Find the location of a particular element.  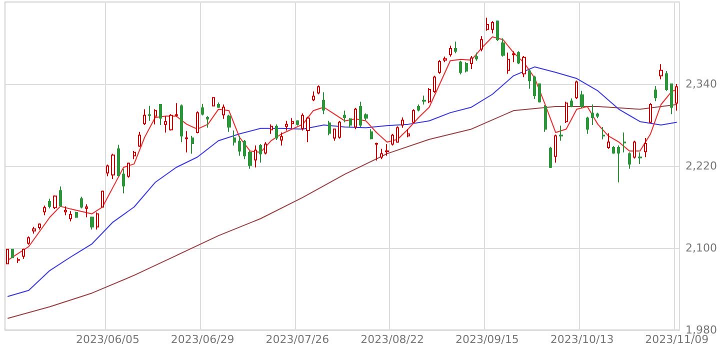

x-tick-label: 2023/09/15 is located at coordinates (487, 339).